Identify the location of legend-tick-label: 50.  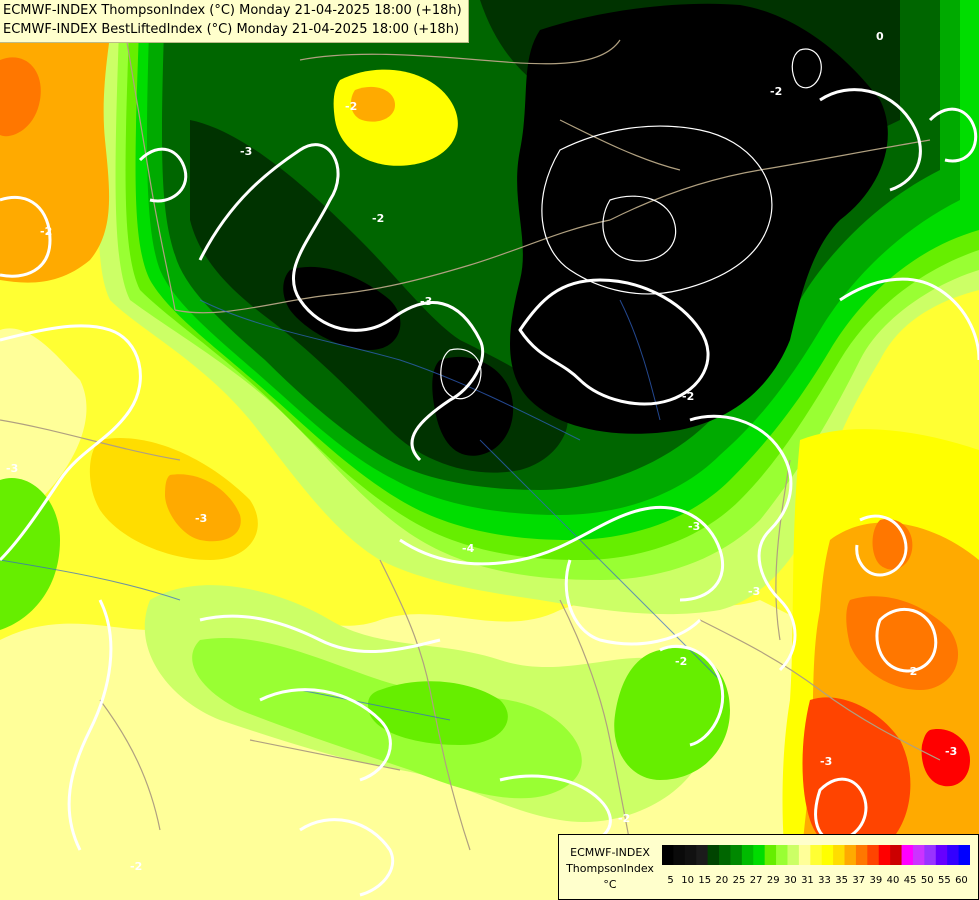
(927, 880).